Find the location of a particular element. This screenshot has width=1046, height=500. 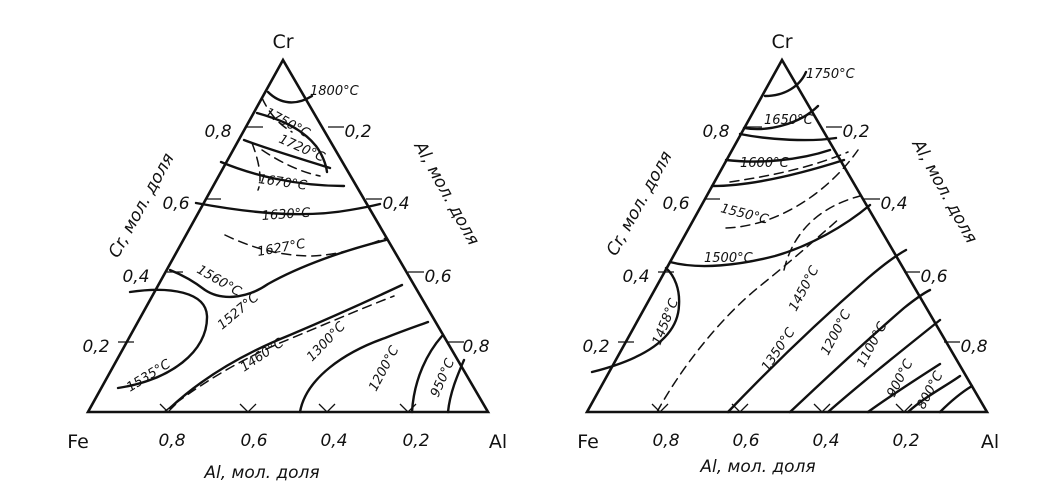

isotherm-label: 1750°C is located at coordinates (831, 74).